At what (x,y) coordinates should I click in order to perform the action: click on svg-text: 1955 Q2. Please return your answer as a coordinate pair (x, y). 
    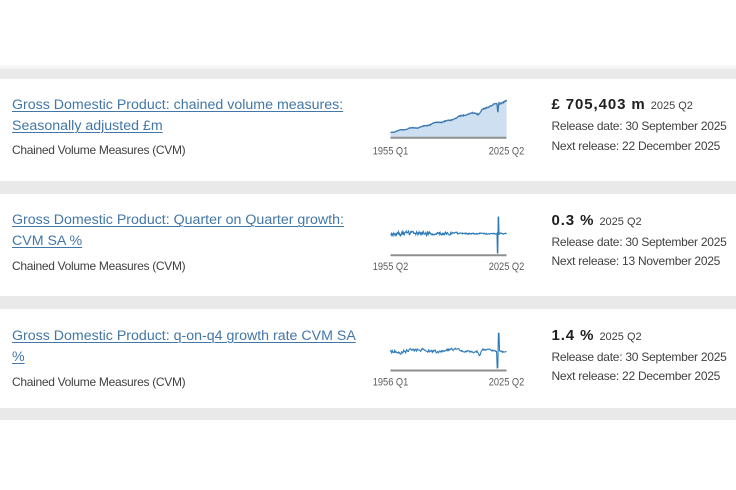
    Looking at the image, I should click on (391, 267).